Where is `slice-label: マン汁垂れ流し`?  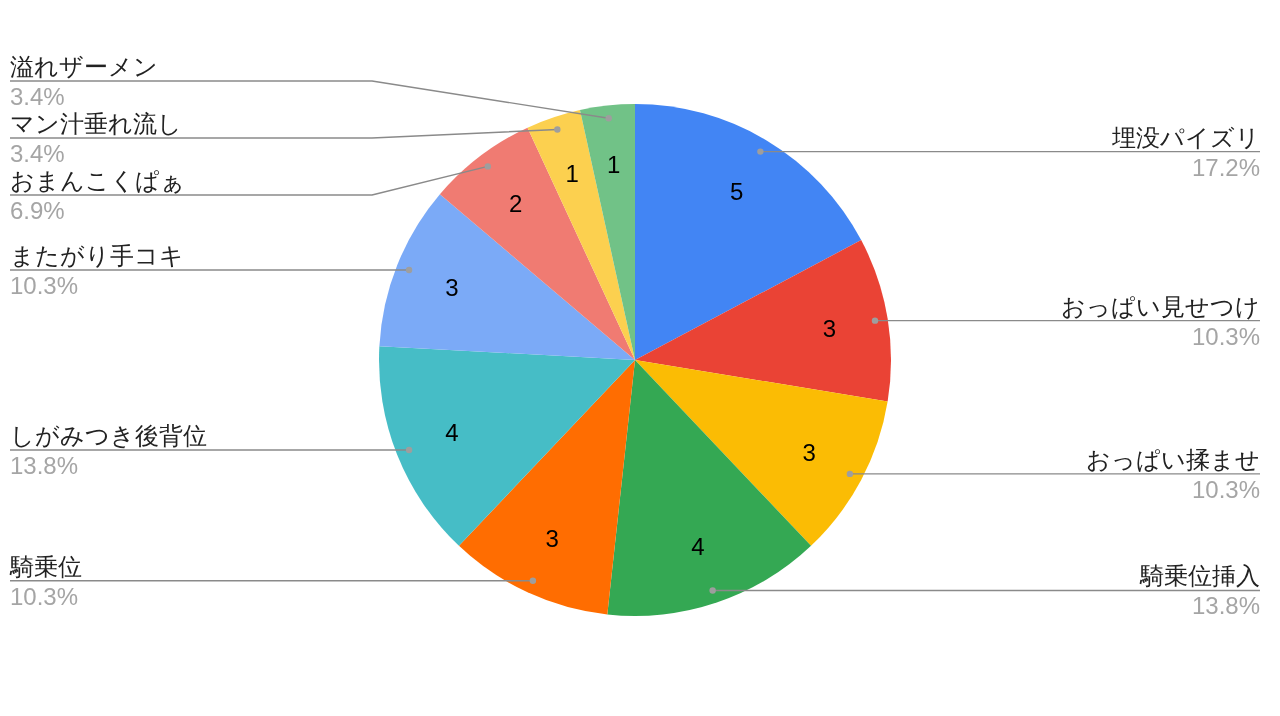
slice-label: マン汁垂れ流し is located at coordinates (96, 124).